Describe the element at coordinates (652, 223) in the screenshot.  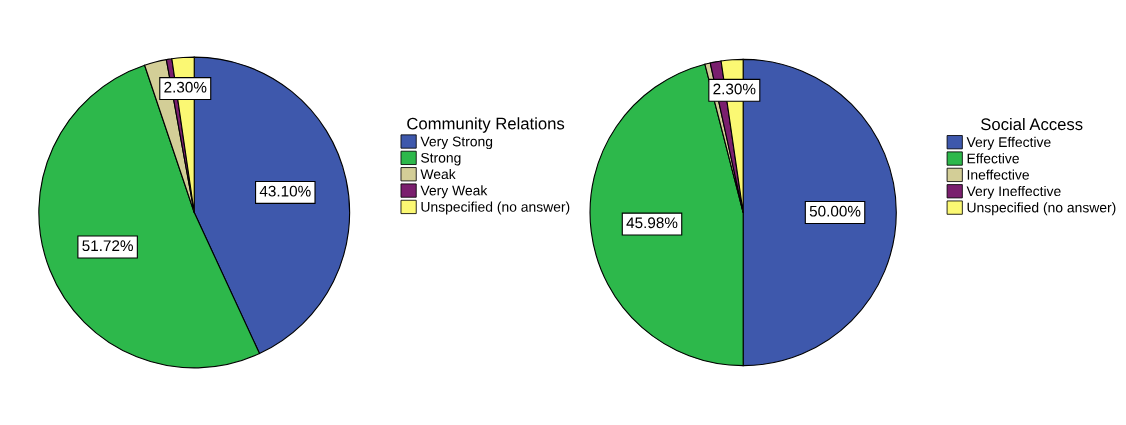
I see `data-label: 45.98%` at that location.